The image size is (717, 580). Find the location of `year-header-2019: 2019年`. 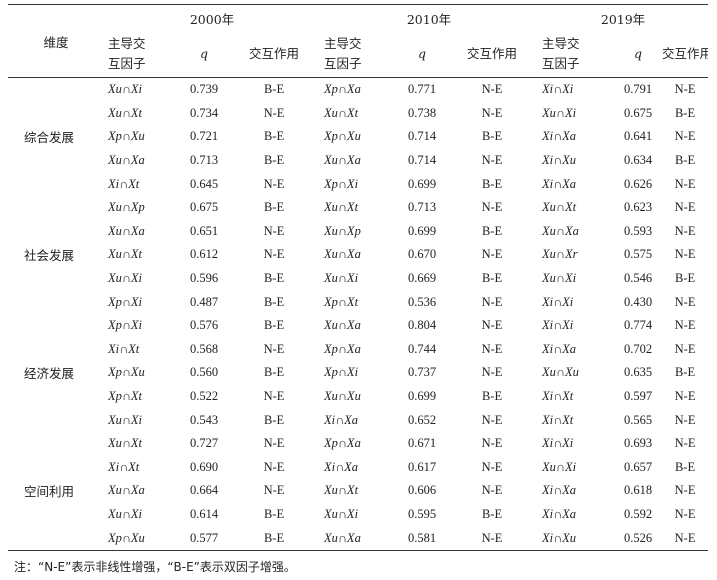

year-header-2019: 2019年 is located at coordinates (623, 18).